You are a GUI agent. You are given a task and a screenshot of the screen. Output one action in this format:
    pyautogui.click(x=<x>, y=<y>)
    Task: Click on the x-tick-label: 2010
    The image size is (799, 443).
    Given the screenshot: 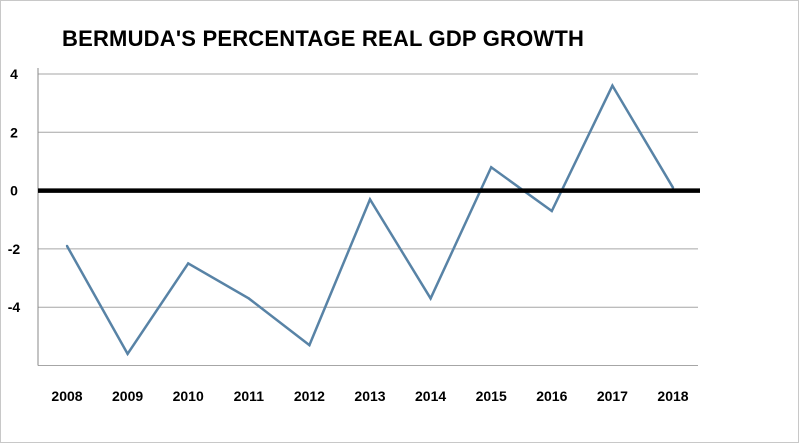 What is the action you would take?
    pyautogui.click(x=188, y=396)
    